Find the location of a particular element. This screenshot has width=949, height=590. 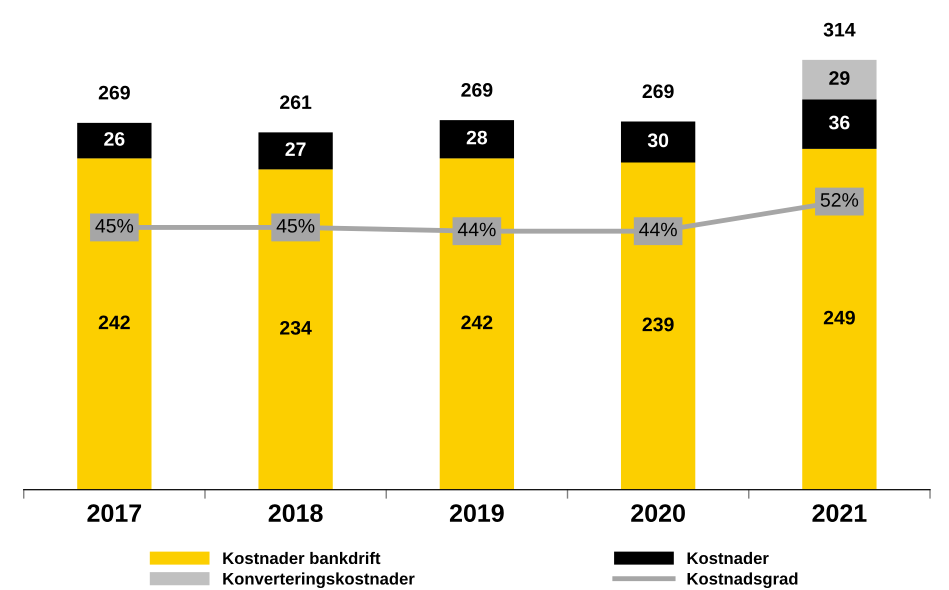

data-label: 27 is located at coordinates (295, 149).